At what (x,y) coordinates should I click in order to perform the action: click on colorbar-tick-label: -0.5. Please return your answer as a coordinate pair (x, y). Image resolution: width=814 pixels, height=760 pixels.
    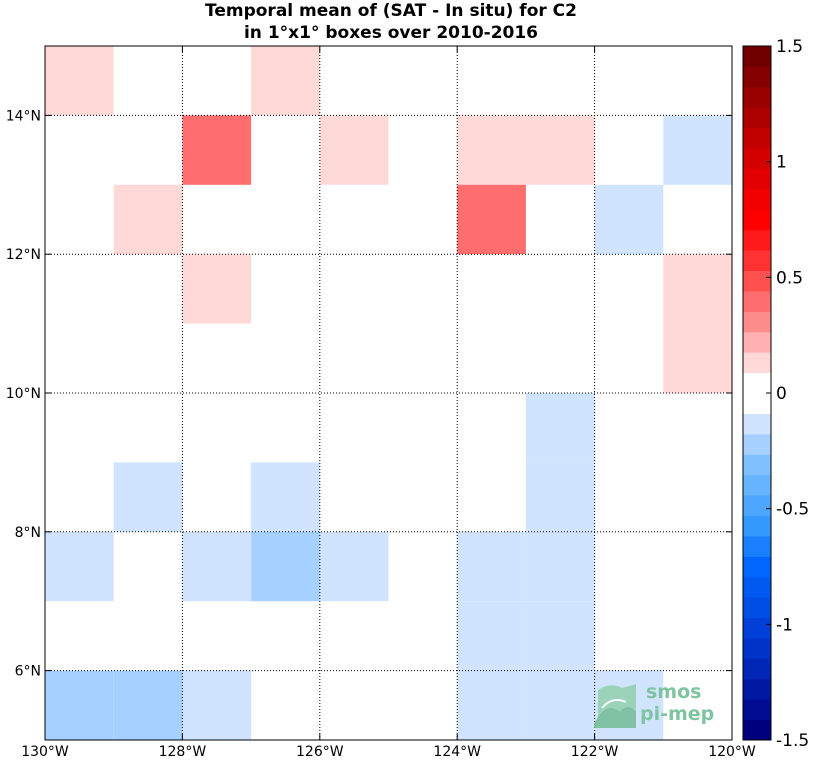
    Looking at the image, I should click on (792, 510).